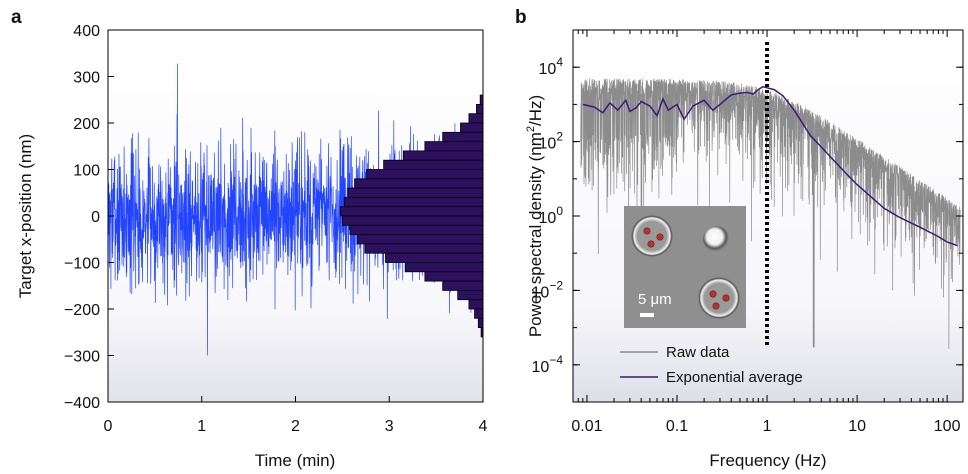 The height and width of the screenshot is (474, 968). I want to click on panel-b-y-axis-label-main: Power spectral density (nm, so click(535, 234).